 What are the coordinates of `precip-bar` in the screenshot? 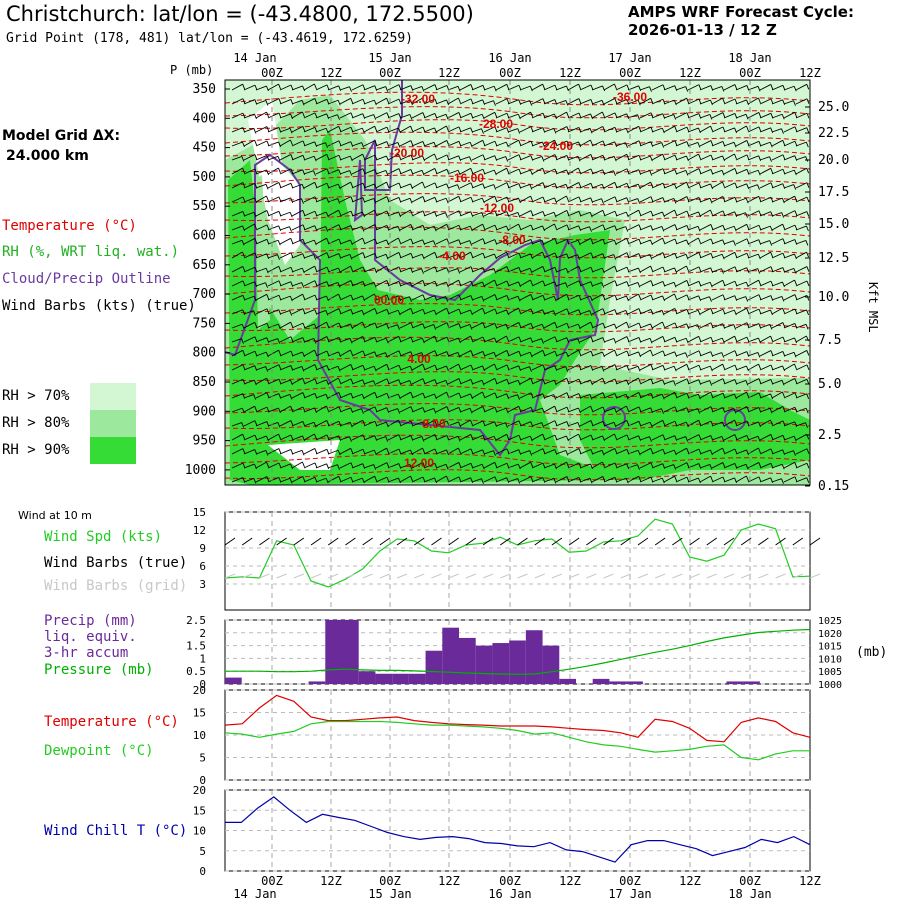 It's located at (735, 682).